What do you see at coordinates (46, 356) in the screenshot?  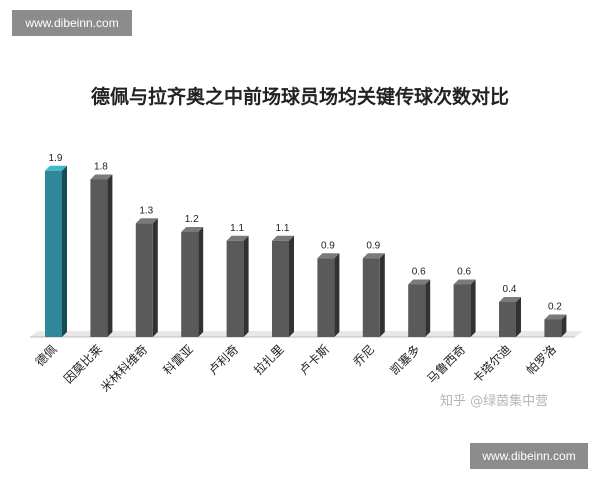 I see `category-label: 德佩` at bounding box center [46, 356].